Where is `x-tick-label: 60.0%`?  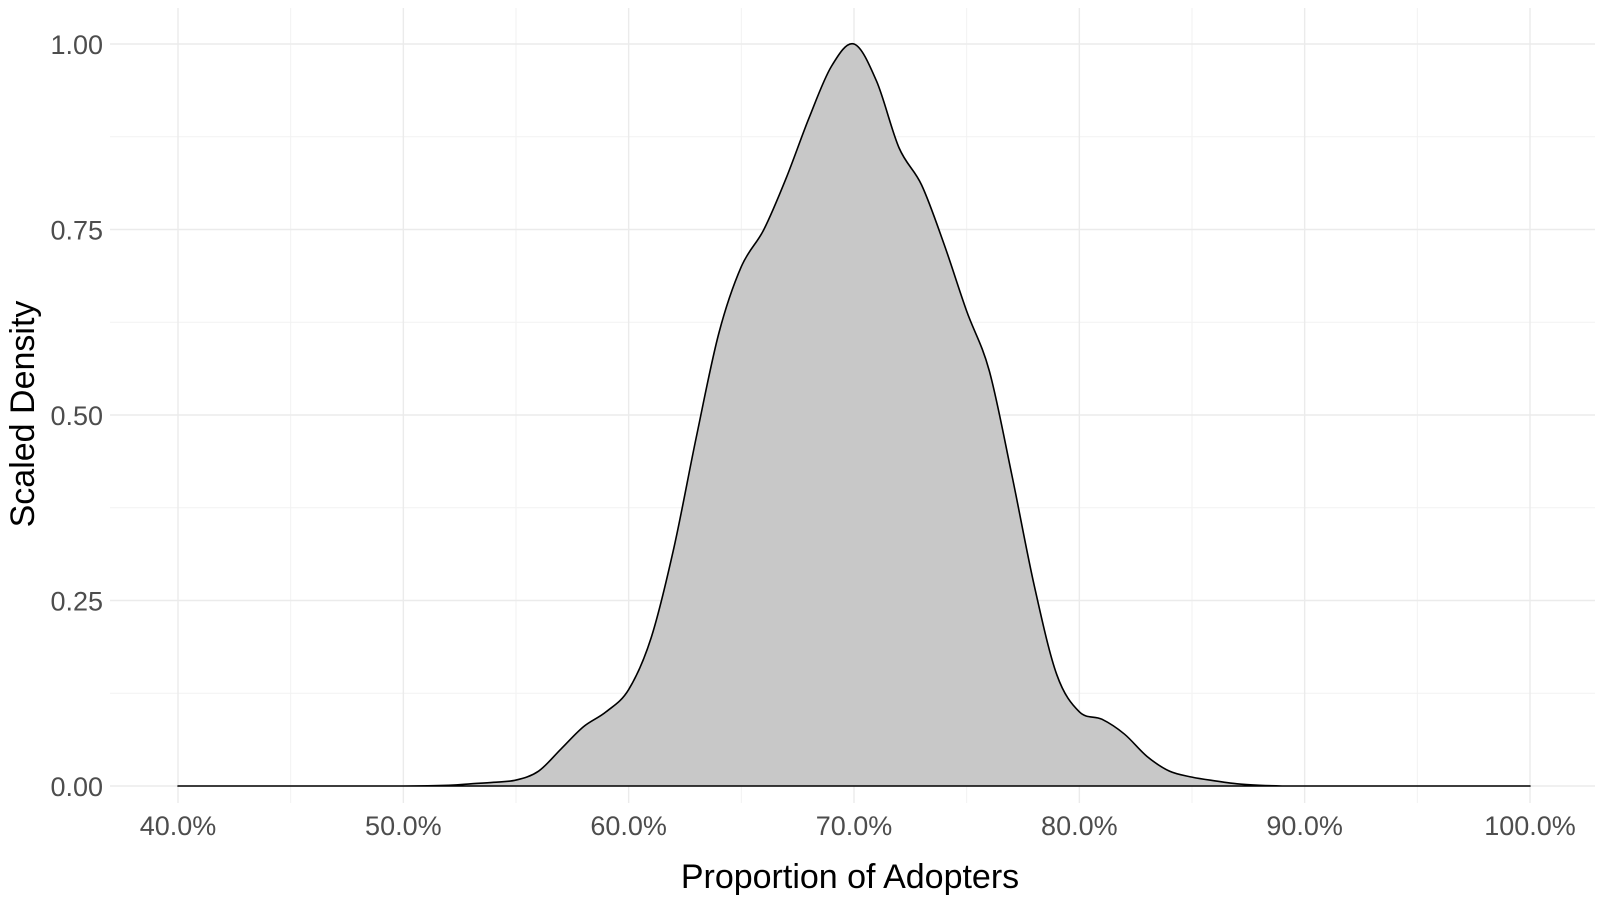 x-tick-label: 60.0% is located at coordinates (628, 826).